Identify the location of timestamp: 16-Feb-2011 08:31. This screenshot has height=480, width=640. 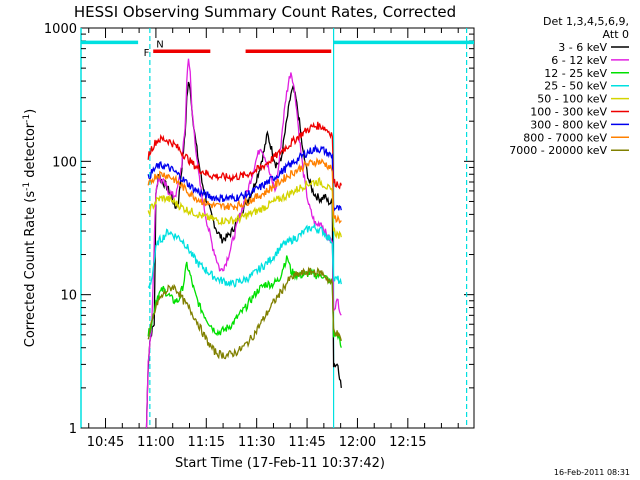
(592, 472).